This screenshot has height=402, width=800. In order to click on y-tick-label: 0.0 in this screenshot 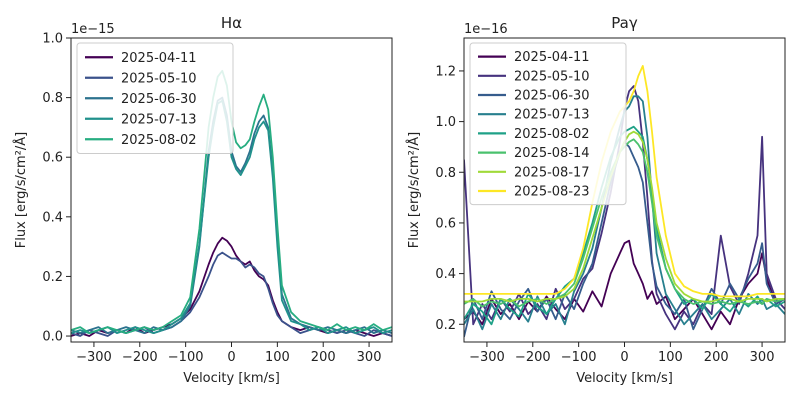, I will do `click(52, 337)`.